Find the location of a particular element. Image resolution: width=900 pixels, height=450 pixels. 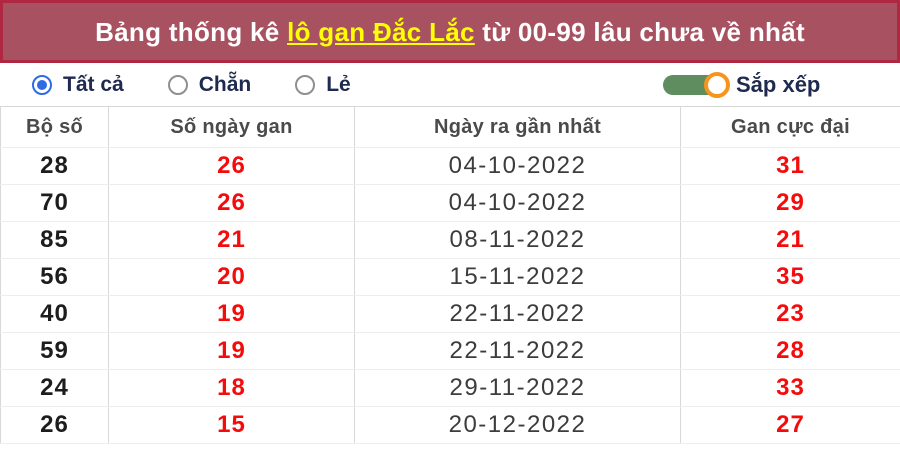

cell-number: 85 is located at coordinates (54, 240).